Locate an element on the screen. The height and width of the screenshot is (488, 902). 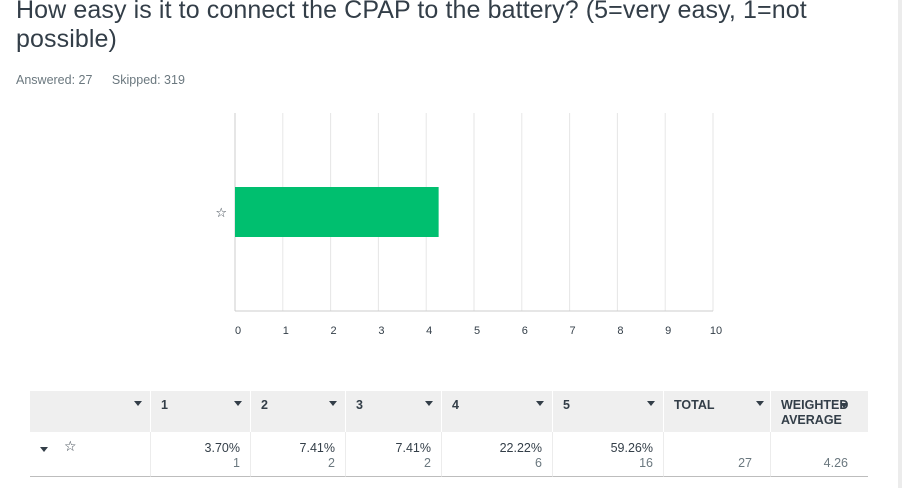
x-tick-label: 3 is located at coordinates (381, 331).